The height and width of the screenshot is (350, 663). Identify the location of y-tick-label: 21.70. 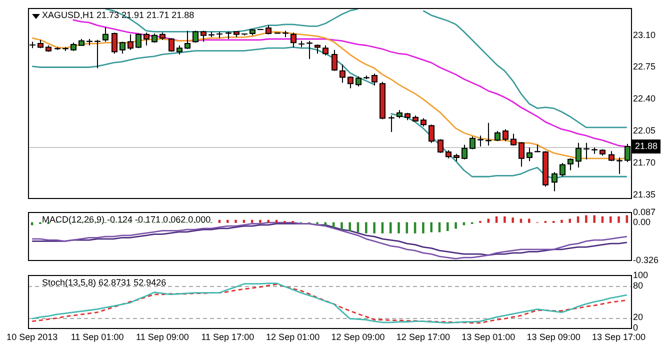
(644, 162).